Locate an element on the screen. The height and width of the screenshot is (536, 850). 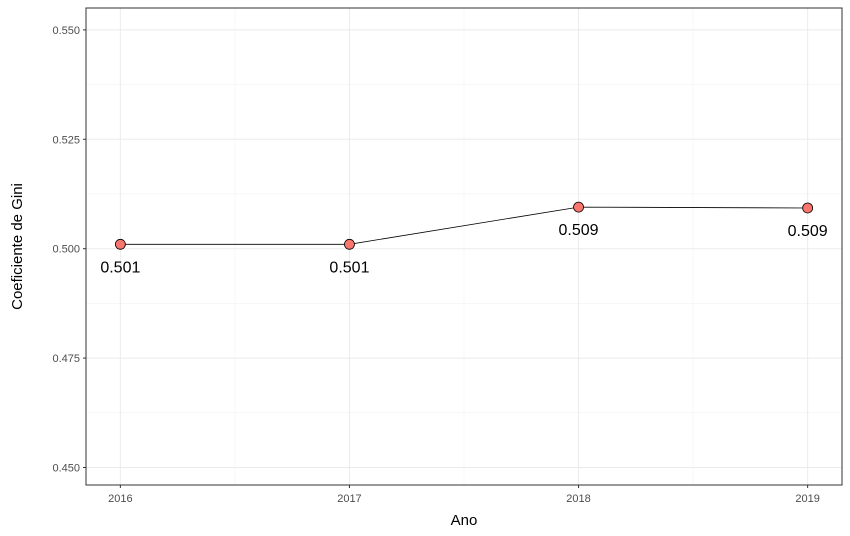
x-tick-label: 2018 is located at coordinates (578, 499).